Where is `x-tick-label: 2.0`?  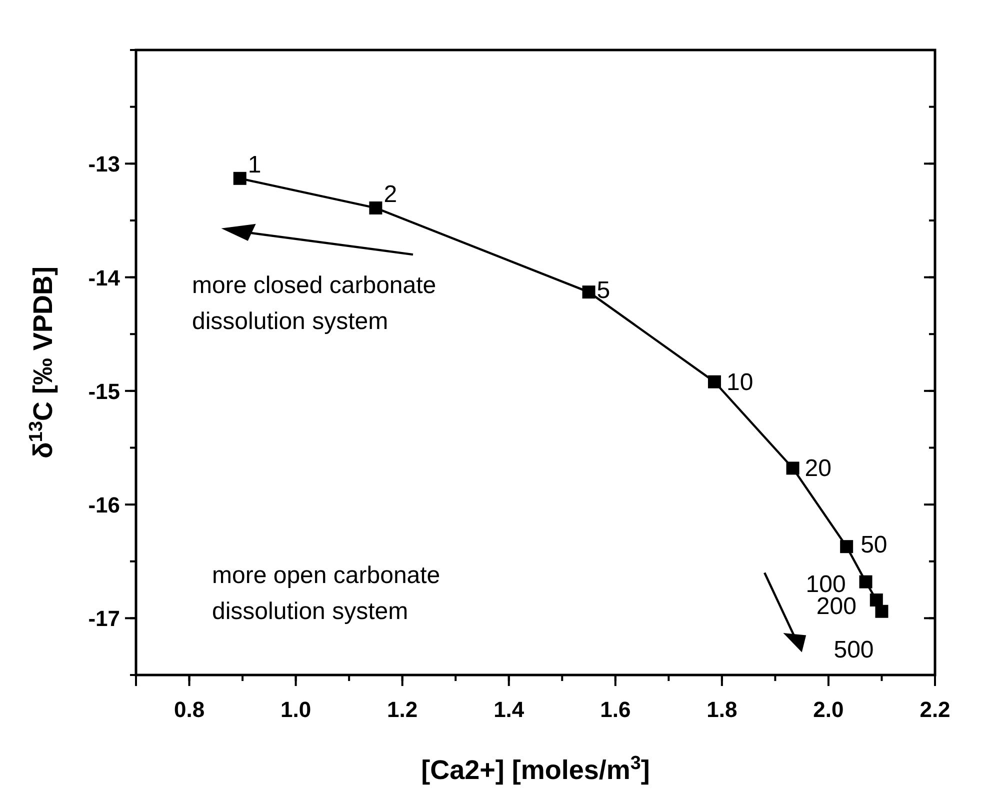
x-tick-label: 2.0 is located at coordinates (828, 709).